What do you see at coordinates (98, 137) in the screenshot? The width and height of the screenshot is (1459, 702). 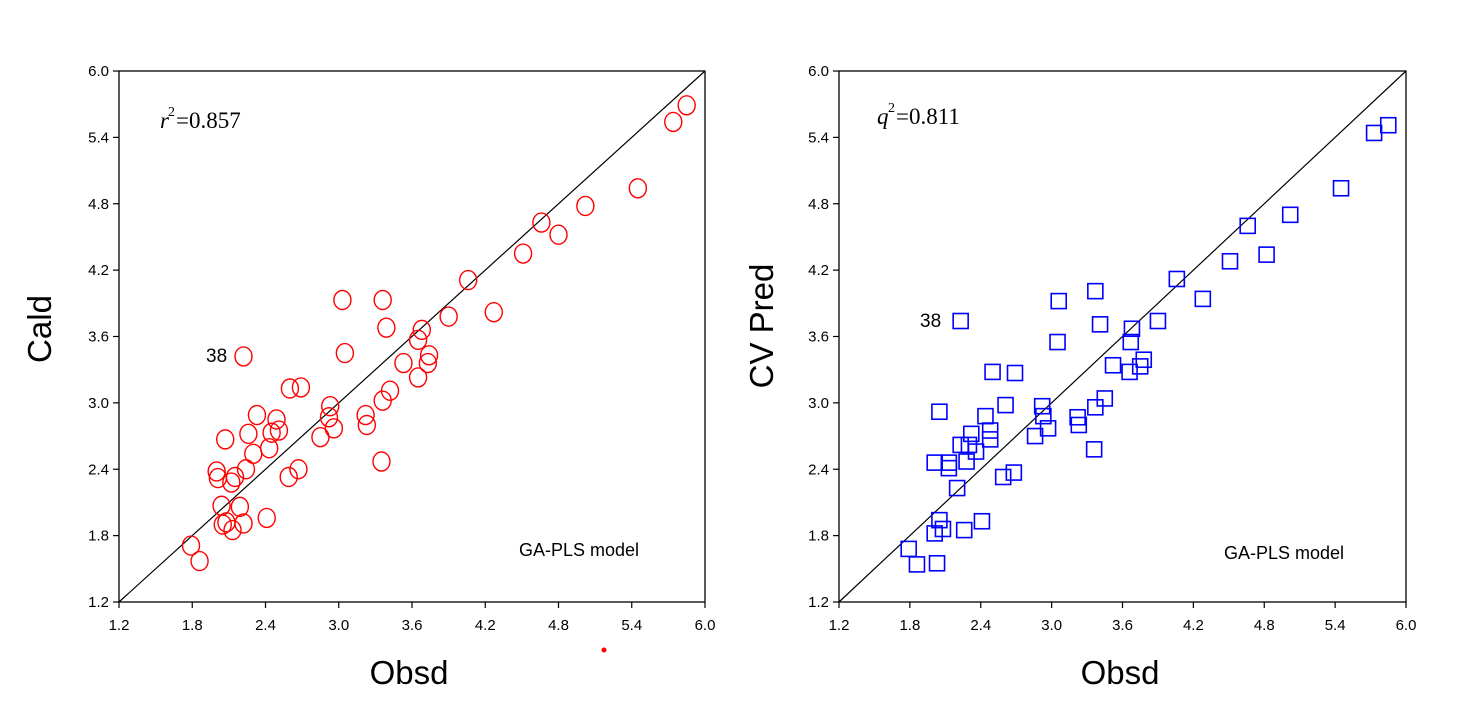 I see `left-y-tick-label: 5.4` at bounding box center [98, 137].